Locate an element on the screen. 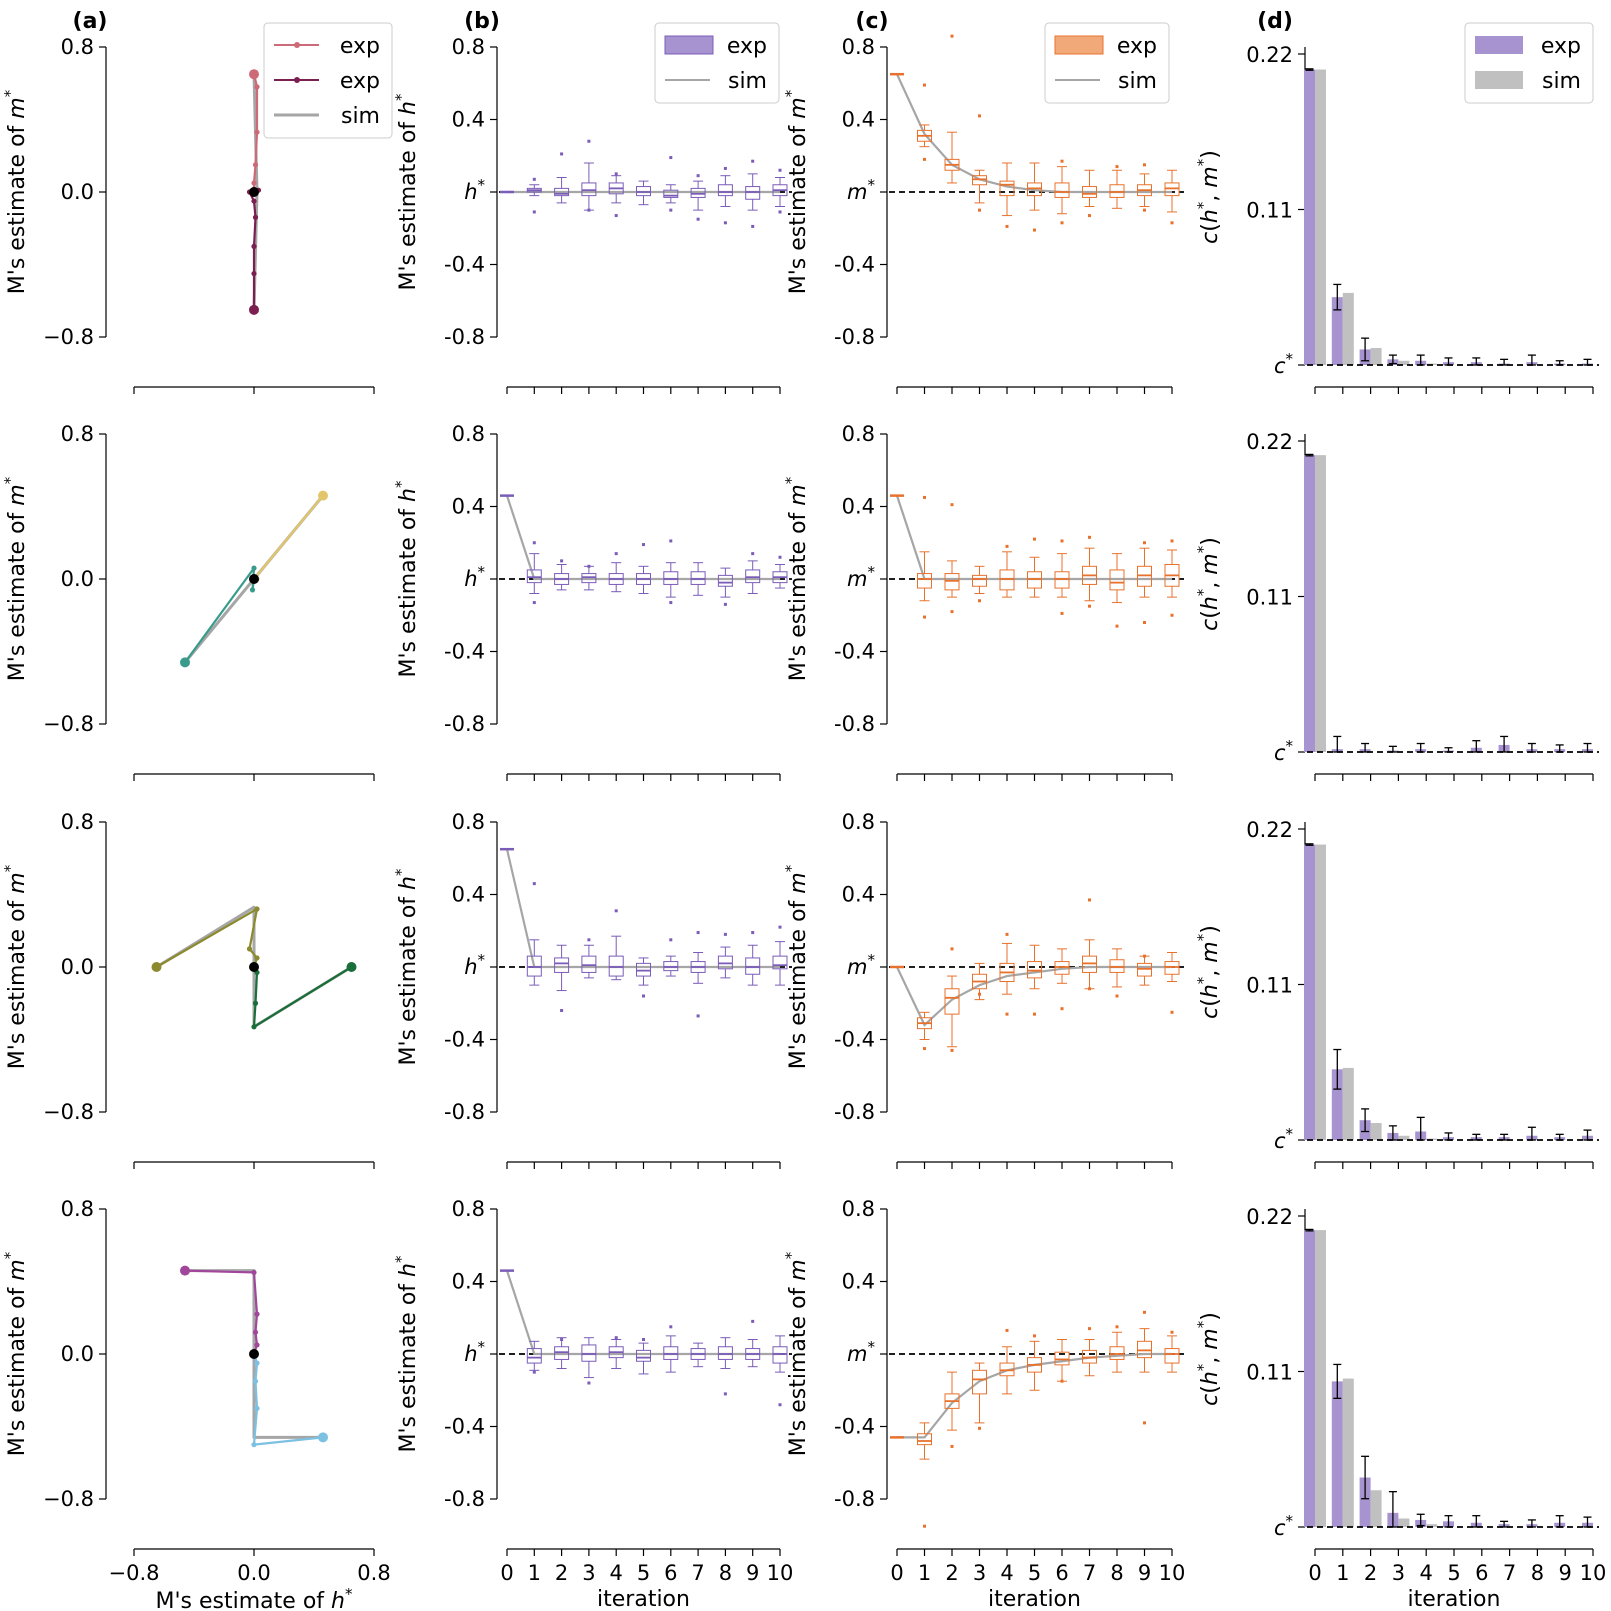 This screenshot has height=1611, width=1611. panel-d-row-3: 0.22 0.11 c*​ c(h*​, m*​) is located at coordinates (1396, 993).